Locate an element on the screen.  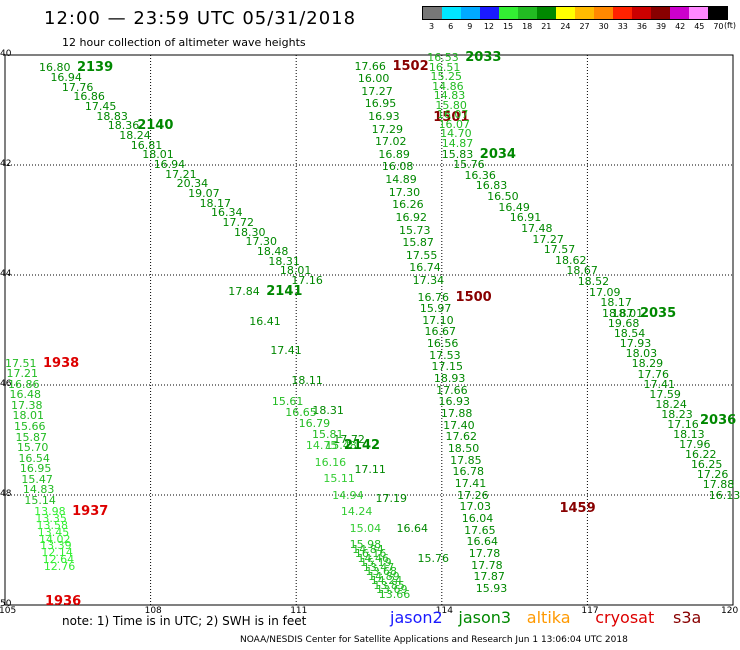
swh-value: 15.87 is located at coordinates (418, 243).